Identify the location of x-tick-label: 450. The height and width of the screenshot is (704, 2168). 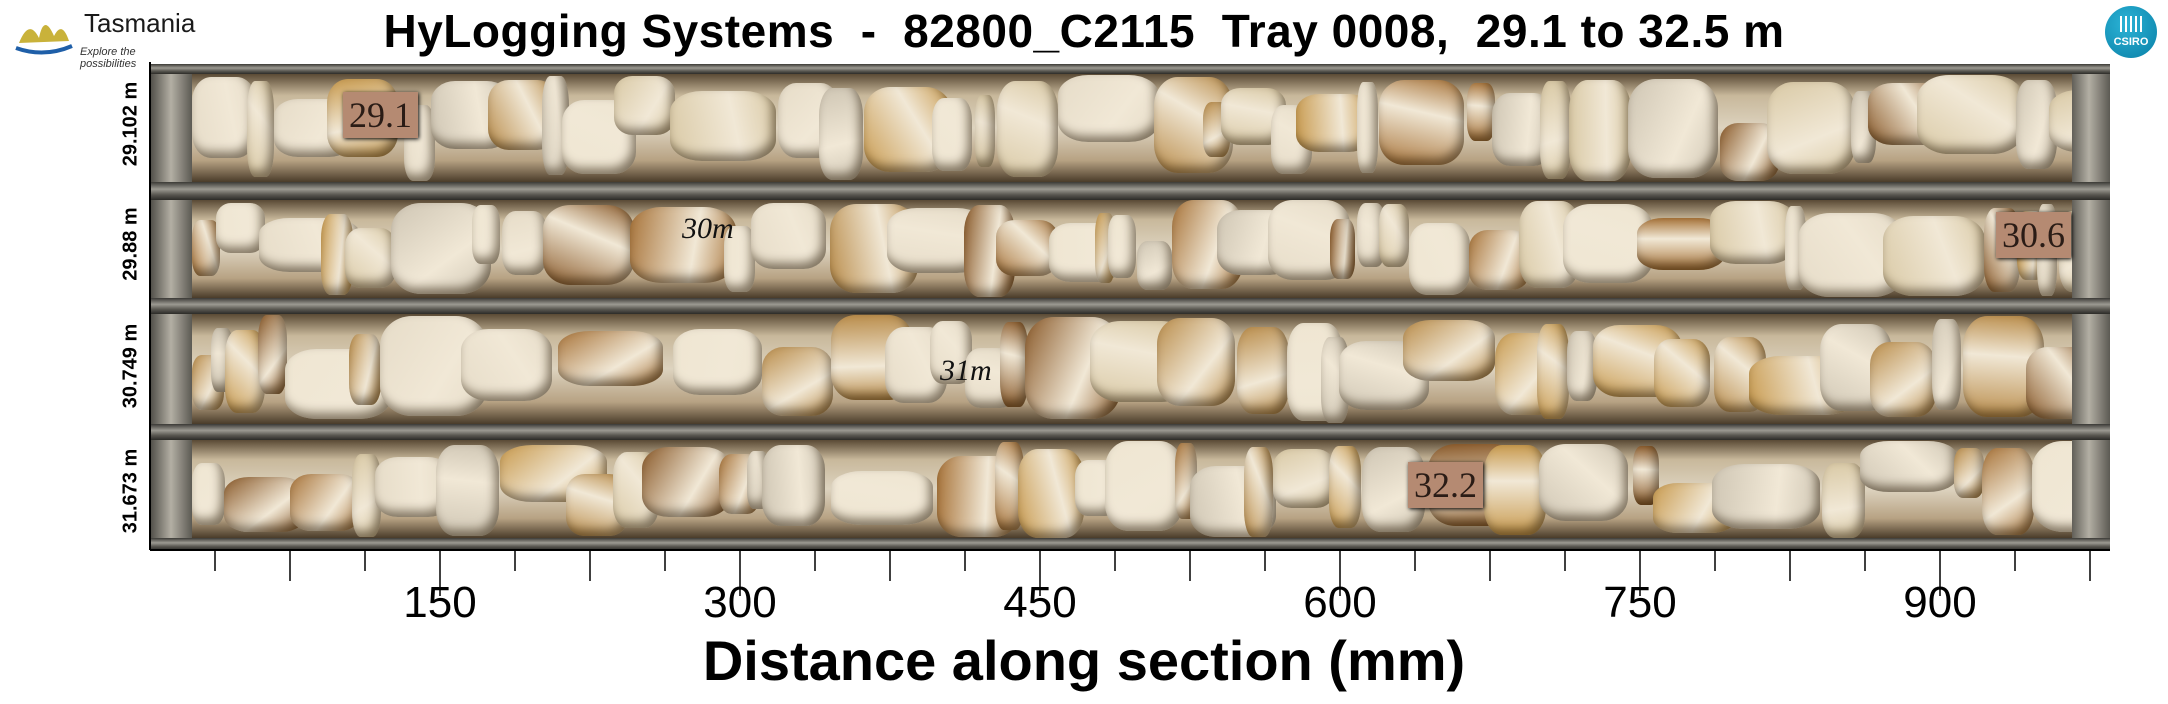
(1040, 602).